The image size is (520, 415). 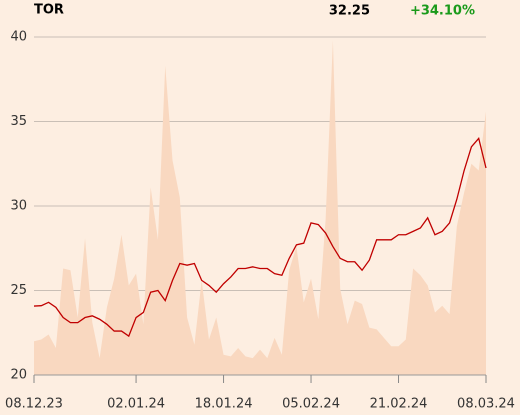 I want to click on x-tick-label: 02.01.24, so click(x=136, y=404).